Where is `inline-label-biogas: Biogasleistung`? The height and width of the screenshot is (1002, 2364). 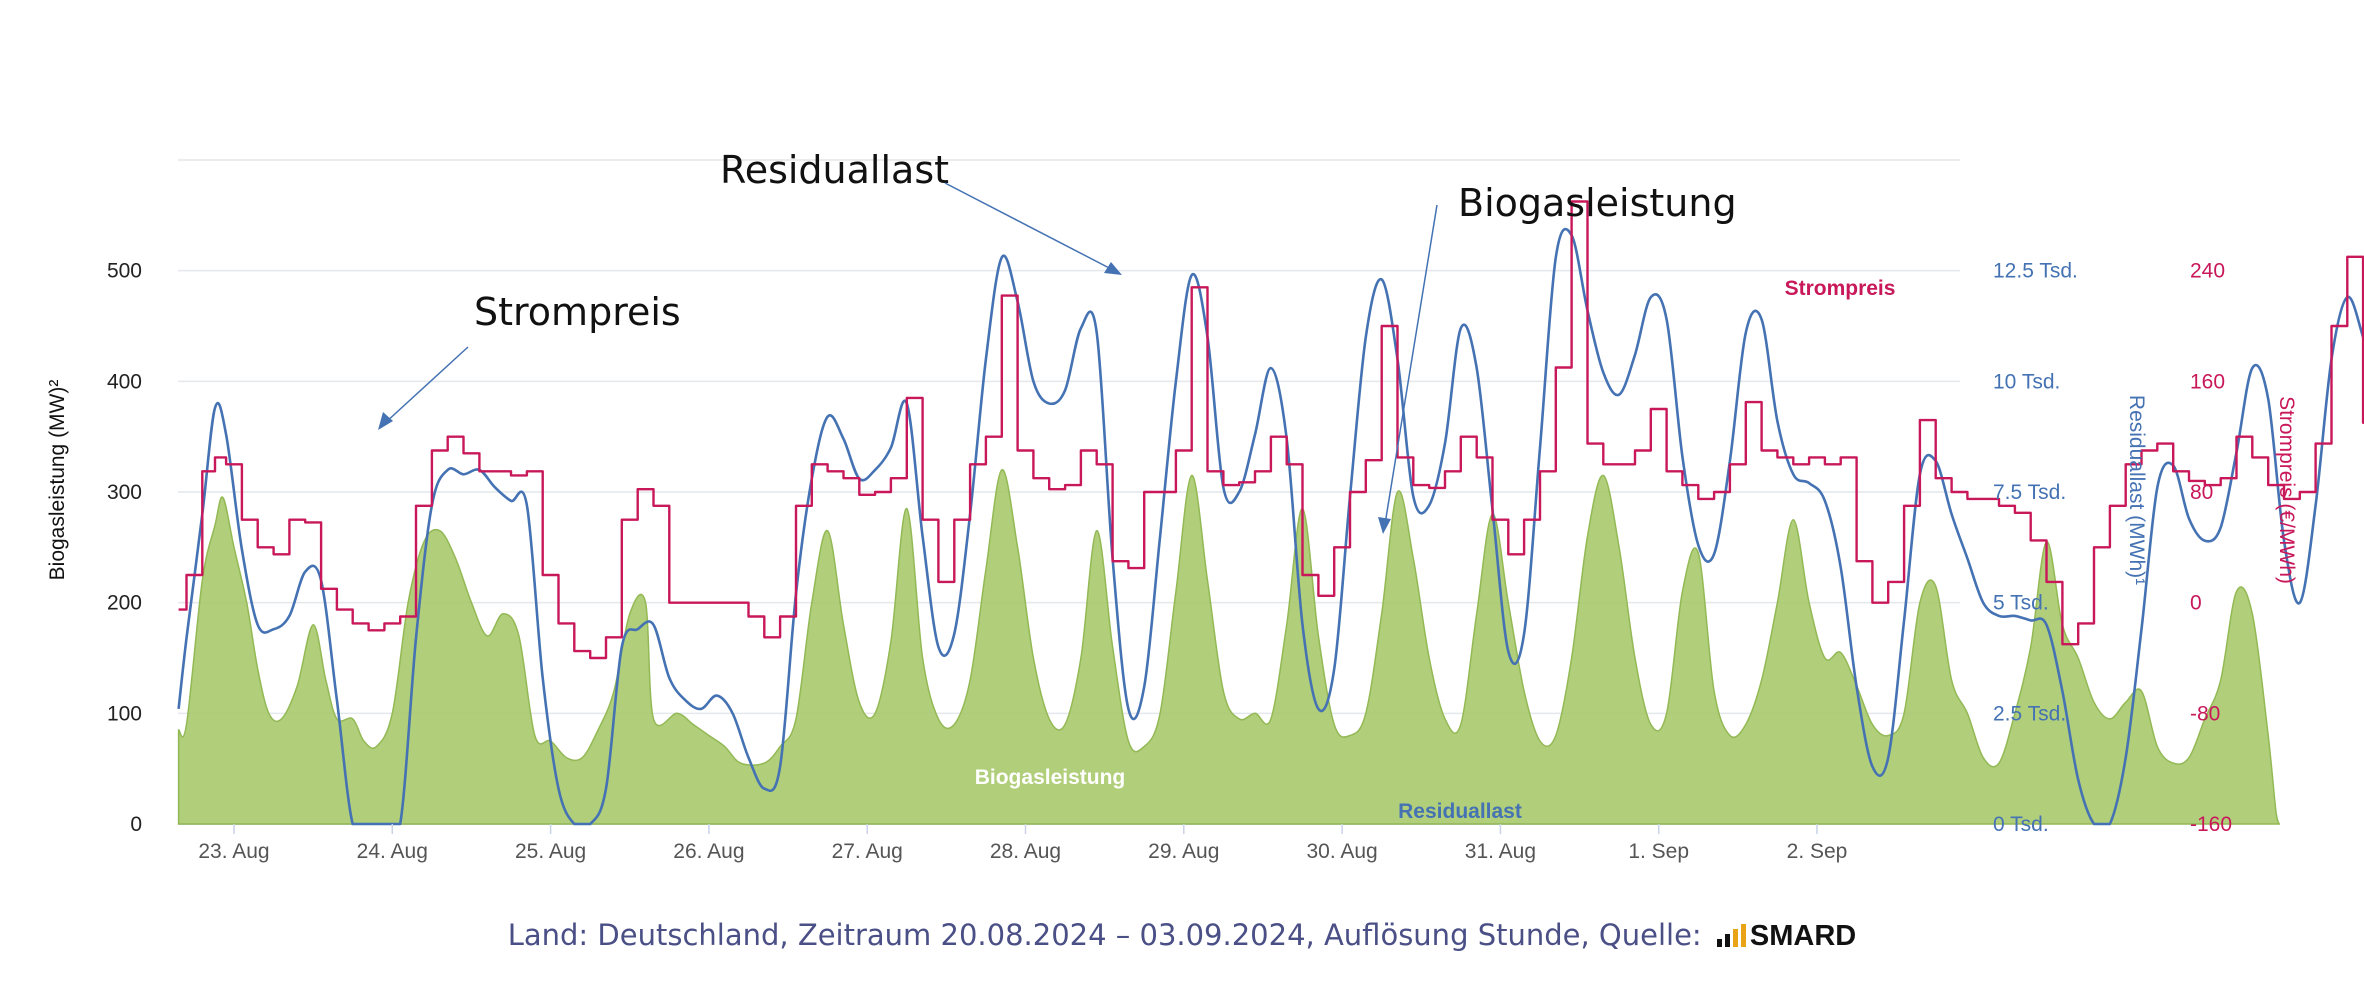
inline-label-biogas: Biogasleistung is located at coordinates (1050, 777).